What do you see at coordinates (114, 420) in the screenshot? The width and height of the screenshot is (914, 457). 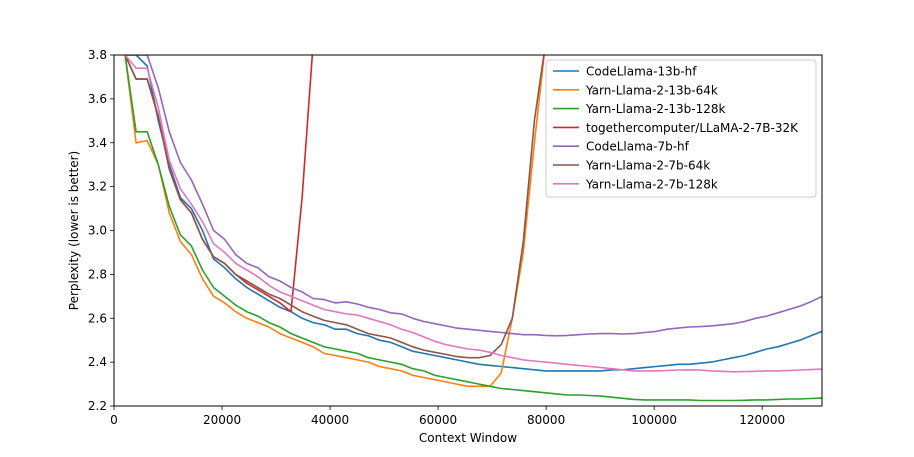 I see `x-tick-label: 0` at bounding box center [114, 420].